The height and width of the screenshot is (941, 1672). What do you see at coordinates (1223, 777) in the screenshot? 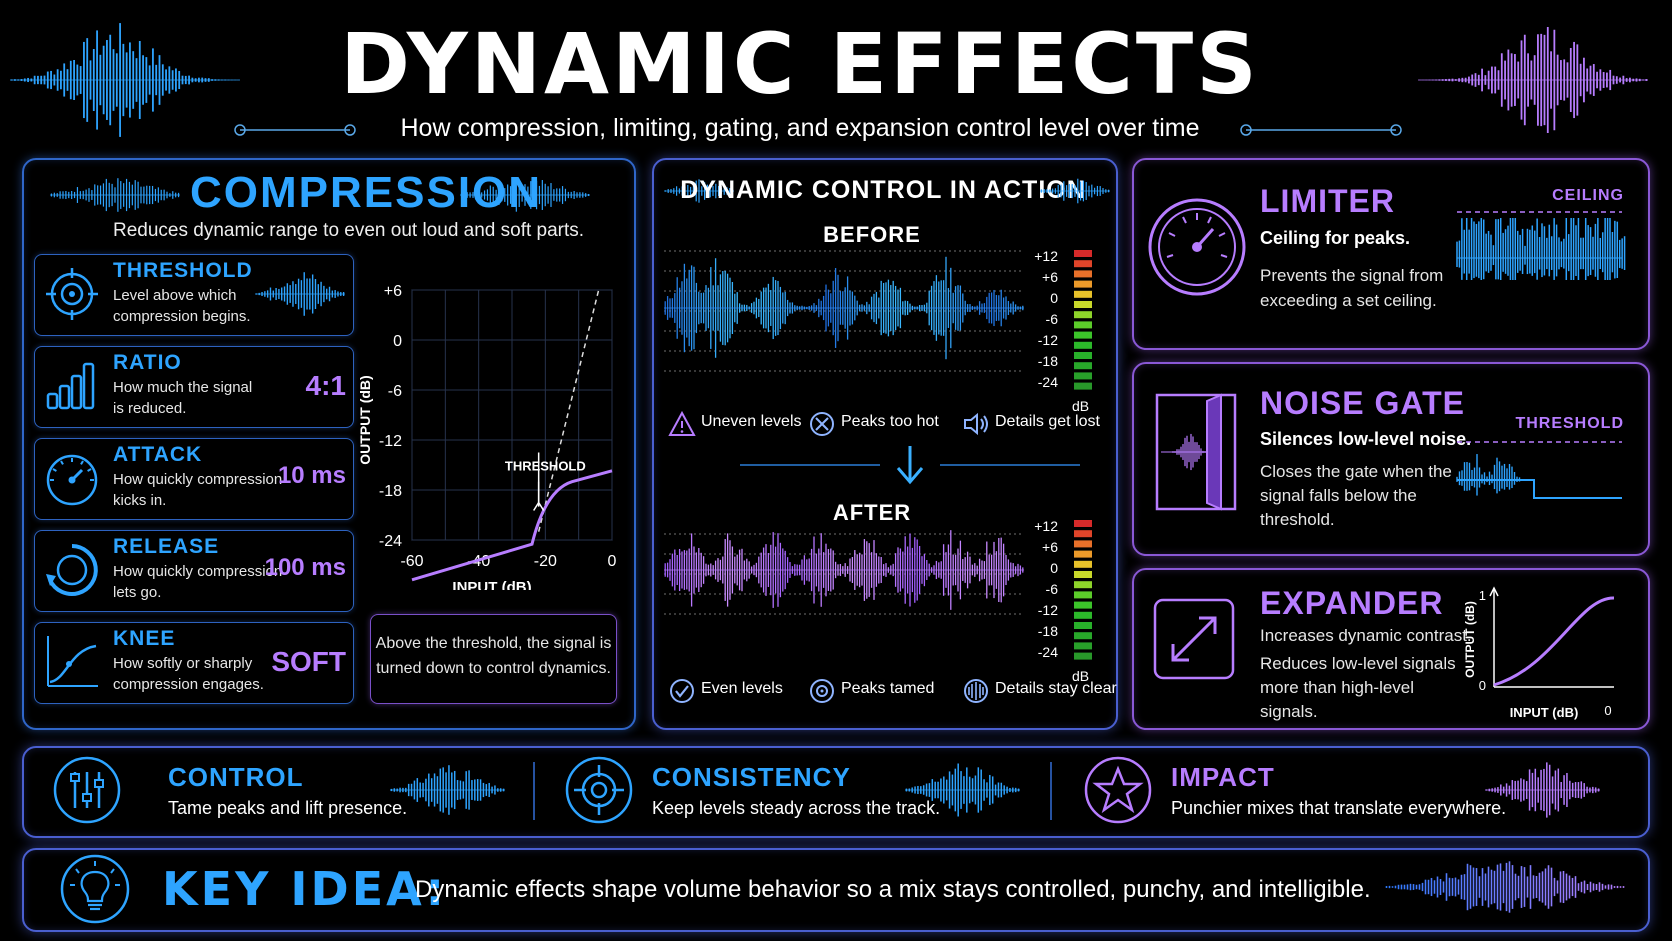
I see `benefit-title: IMPACT` at bounding box center [1223, 777].